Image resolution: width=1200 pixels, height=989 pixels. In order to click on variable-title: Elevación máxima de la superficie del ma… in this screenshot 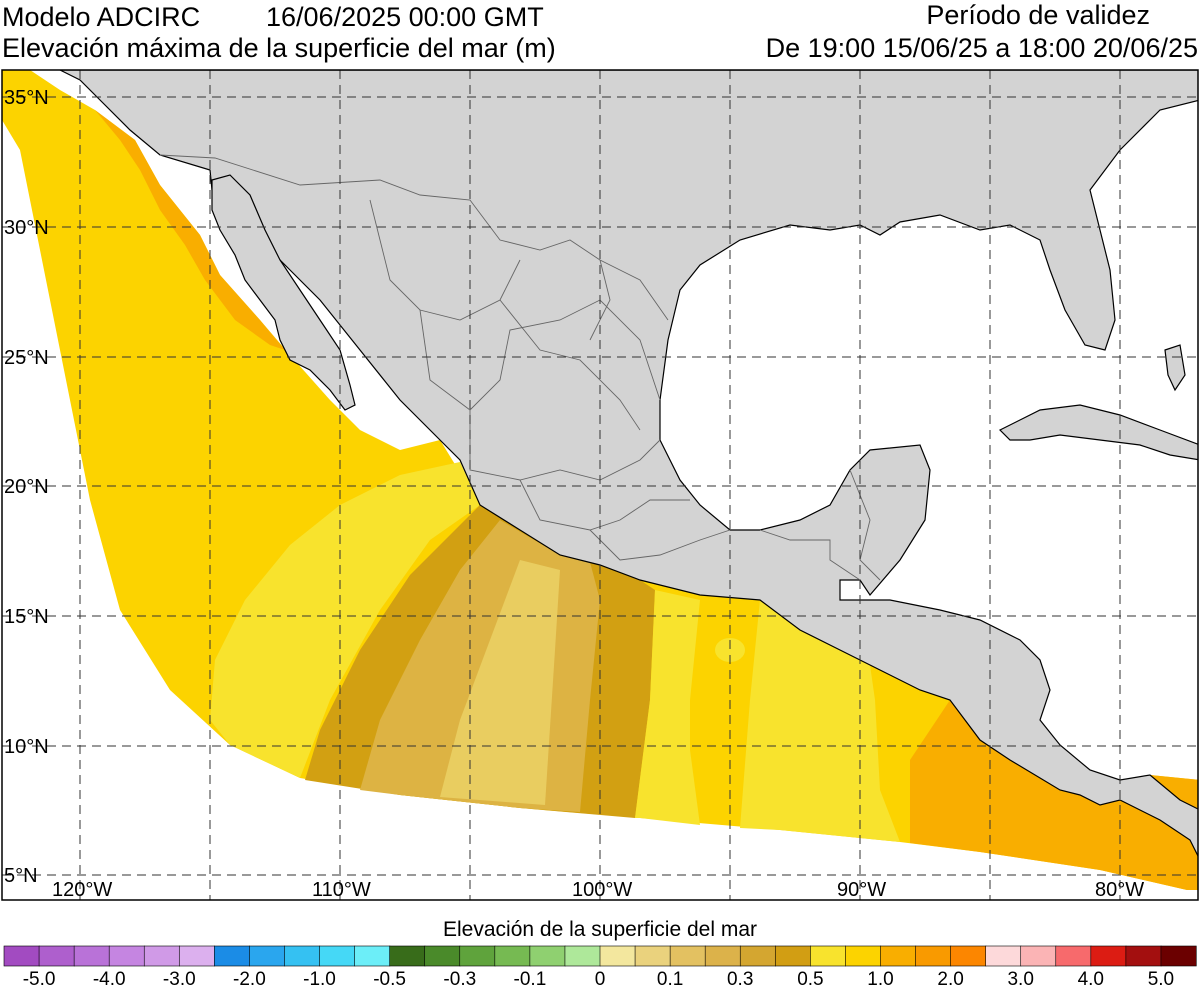, I will do `click(279, 48)`.